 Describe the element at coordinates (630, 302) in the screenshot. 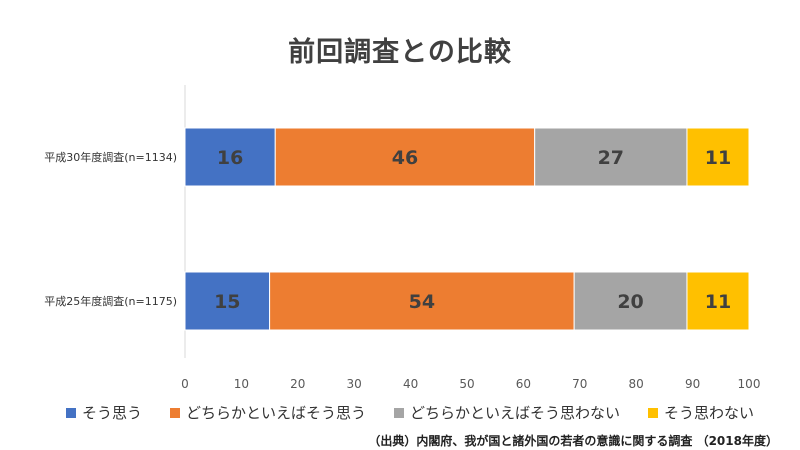

I see `data-label: 20` at that location.